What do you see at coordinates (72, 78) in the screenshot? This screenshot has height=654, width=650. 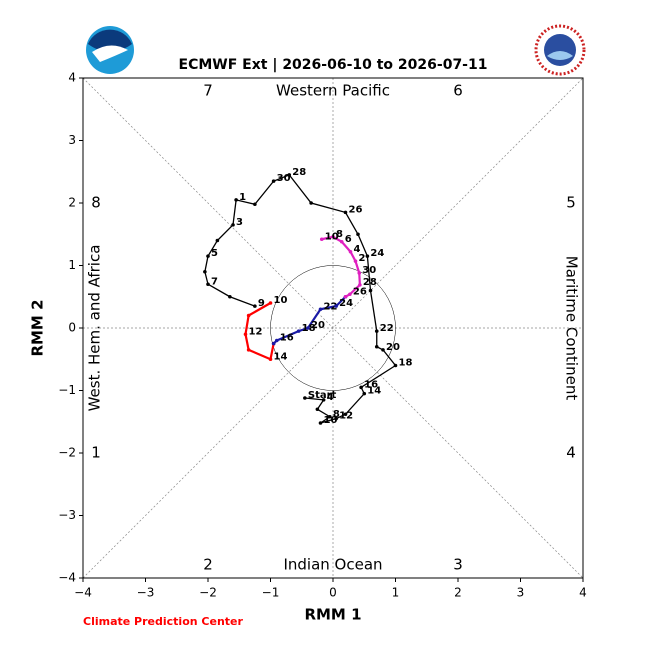 I see `y-tick-label: 4` at bounding box center [72, 78].